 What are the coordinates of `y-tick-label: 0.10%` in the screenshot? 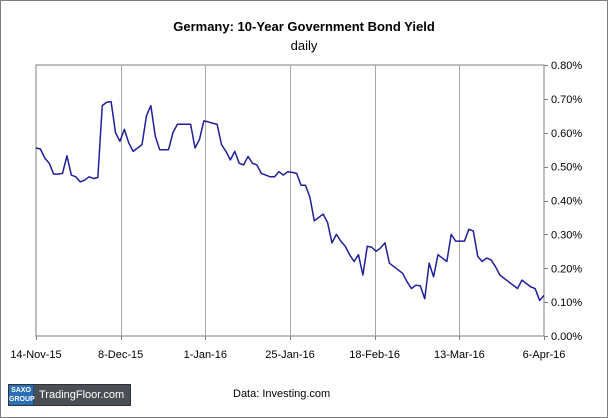 It's located at (566, 303).